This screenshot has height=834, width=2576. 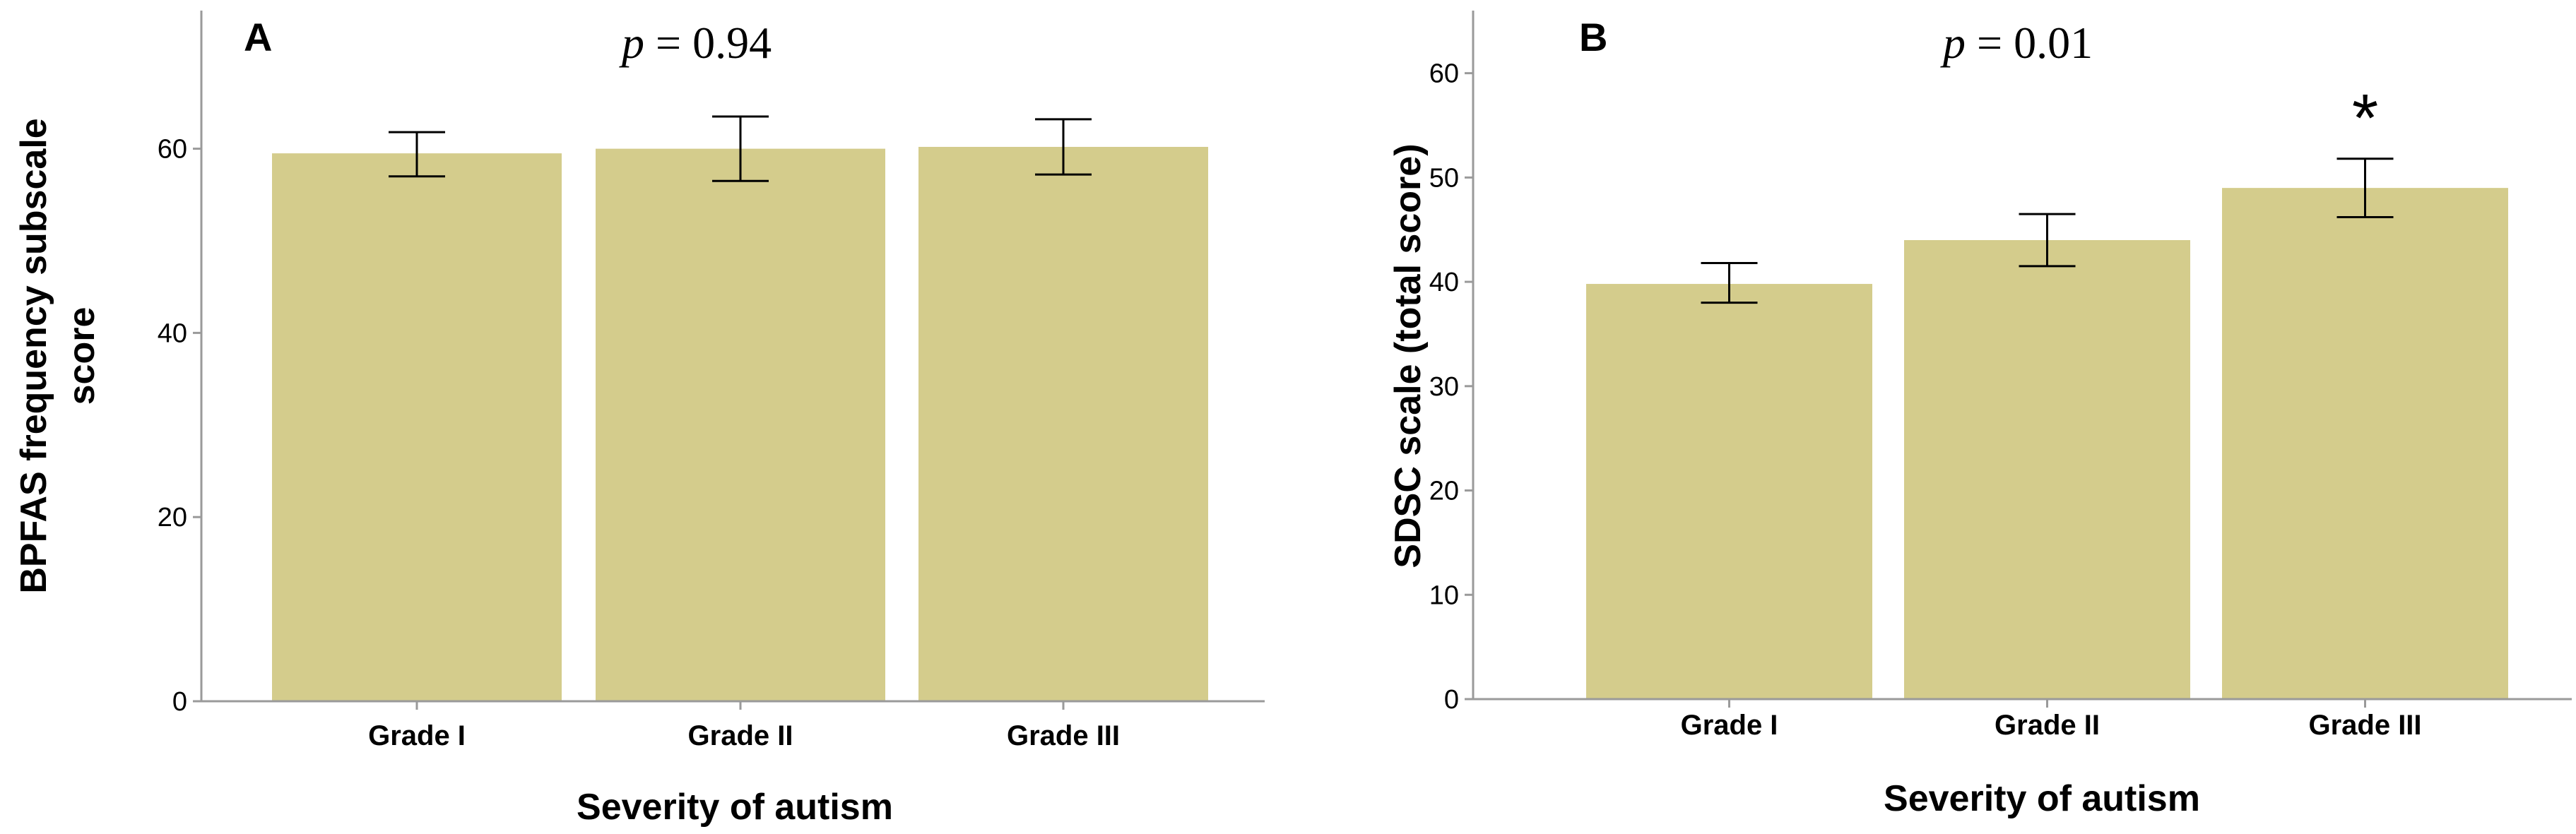 What do you see at coordinates (81, 356) in the screenshot?
I see `y-axis-title-line: score` at bounding box center [81, 356].